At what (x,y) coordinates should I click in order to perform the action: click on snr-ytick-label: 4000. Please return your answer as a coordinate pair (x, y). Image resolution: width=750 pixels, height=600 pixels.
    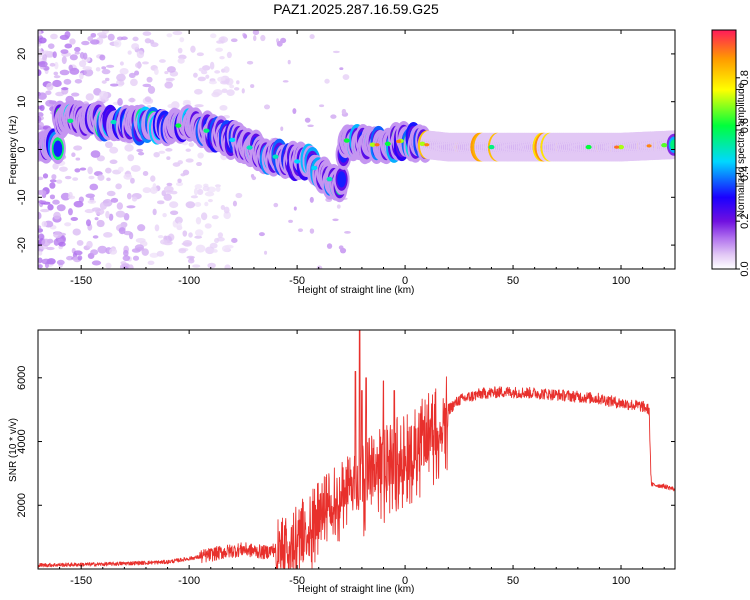
    Looking at the image, I should click on (22, 441).